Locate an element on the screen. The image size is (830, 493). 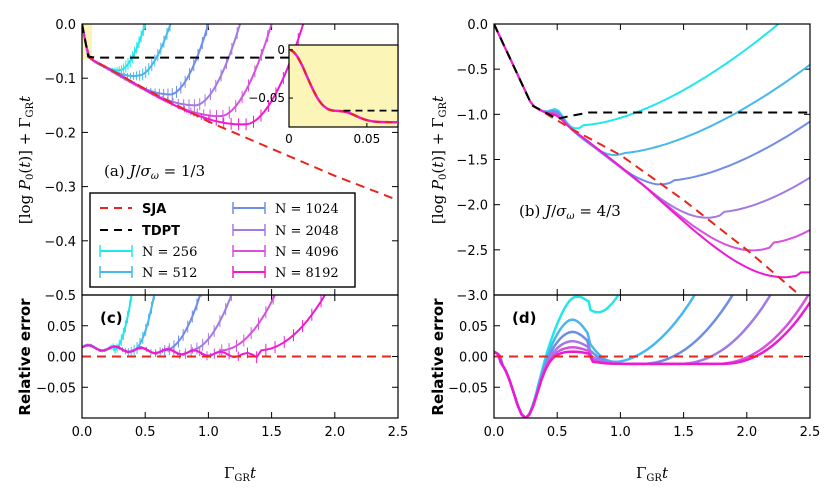
legend-item-n=8192: N = 8192 is located at coordinates (285, 273).